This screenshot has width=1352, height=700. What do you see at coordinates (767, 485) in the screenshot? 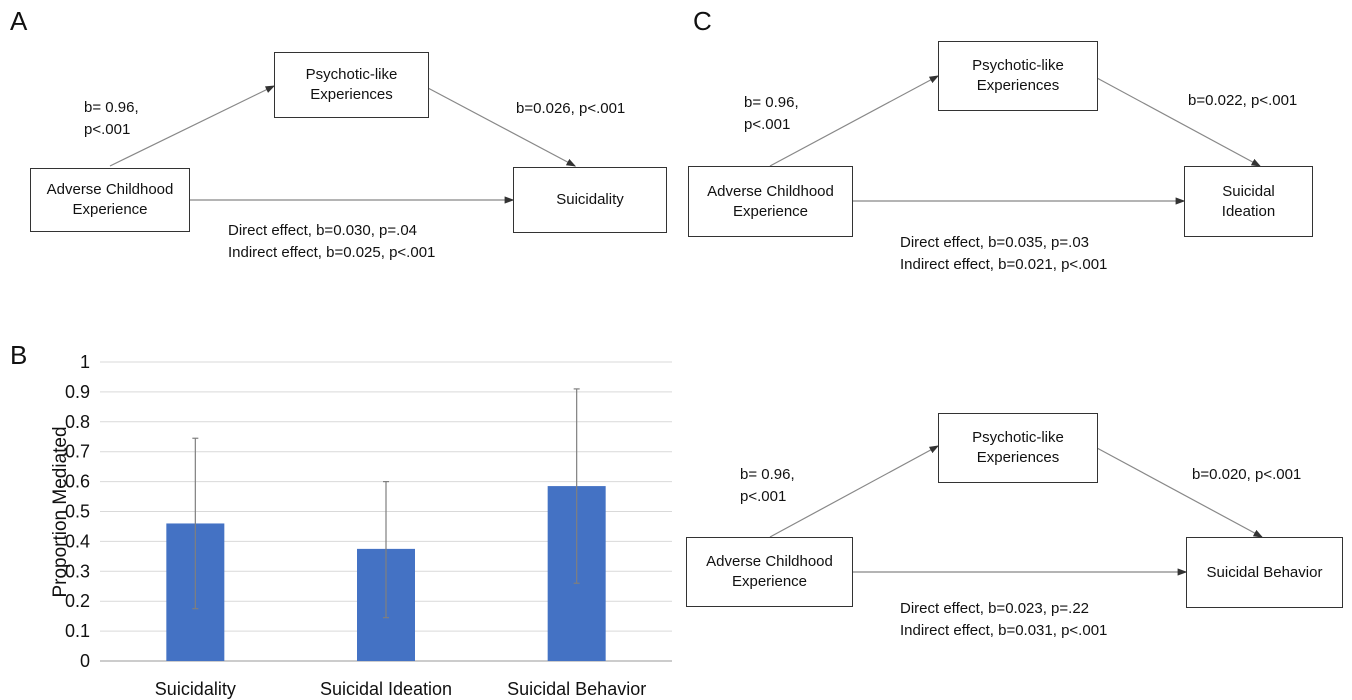
I see `c-bottom-path-a-label: b= 0.96, p<.001` at bounding box center [767, 485].